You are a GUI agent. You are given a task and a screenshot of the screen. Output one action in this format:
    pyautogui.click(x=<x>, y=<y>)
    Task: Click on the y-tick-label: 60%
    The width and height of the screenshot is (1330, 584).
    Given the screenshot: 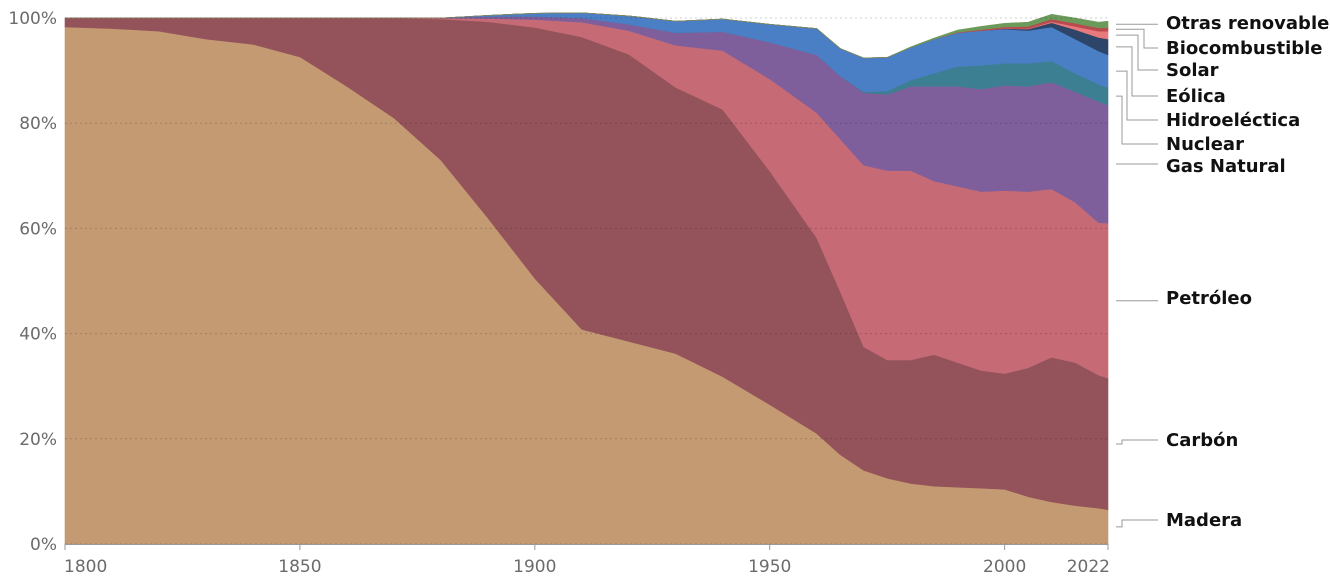 What is the action you would take?
    pyautogui.click(x=38, y=229)
    